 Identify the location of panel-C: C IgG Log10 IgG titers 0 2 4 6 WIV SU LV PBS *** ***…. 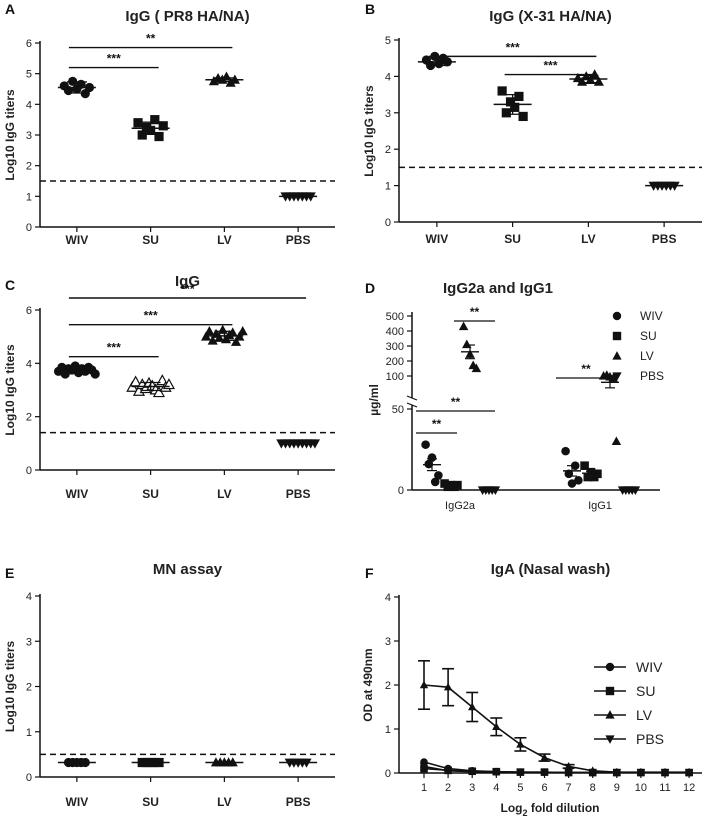
(169, 387).